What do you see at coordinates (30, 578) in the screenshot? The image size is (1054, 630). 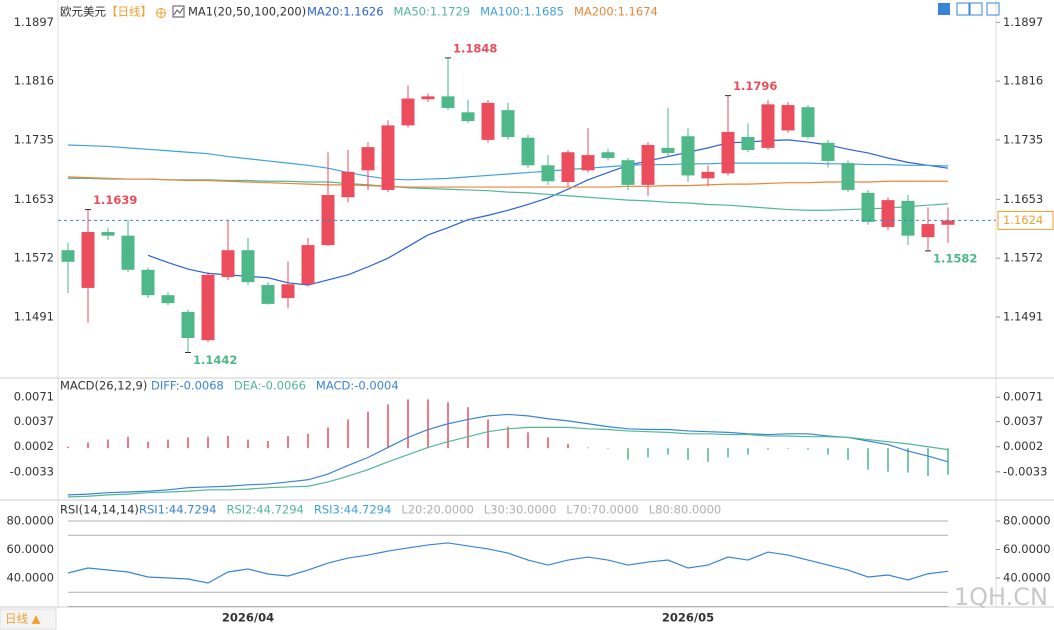 I see `y-tick-label: 40.0000` at bounding box center [30, 578].